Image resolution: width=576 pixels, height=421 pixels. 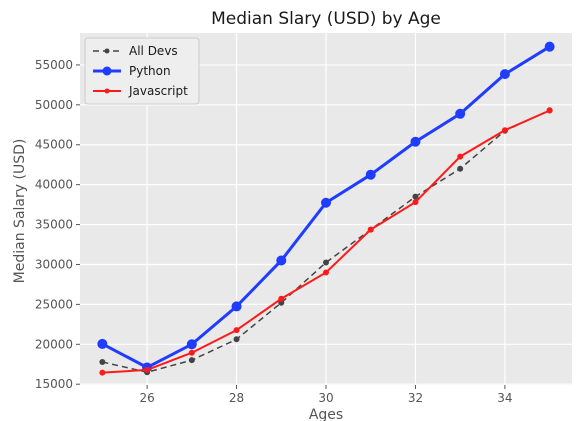 What do you see at coordinates (54, 65) in the screenshot?
I see `y-tick-label: 55000` at bounding box center [54, 65].